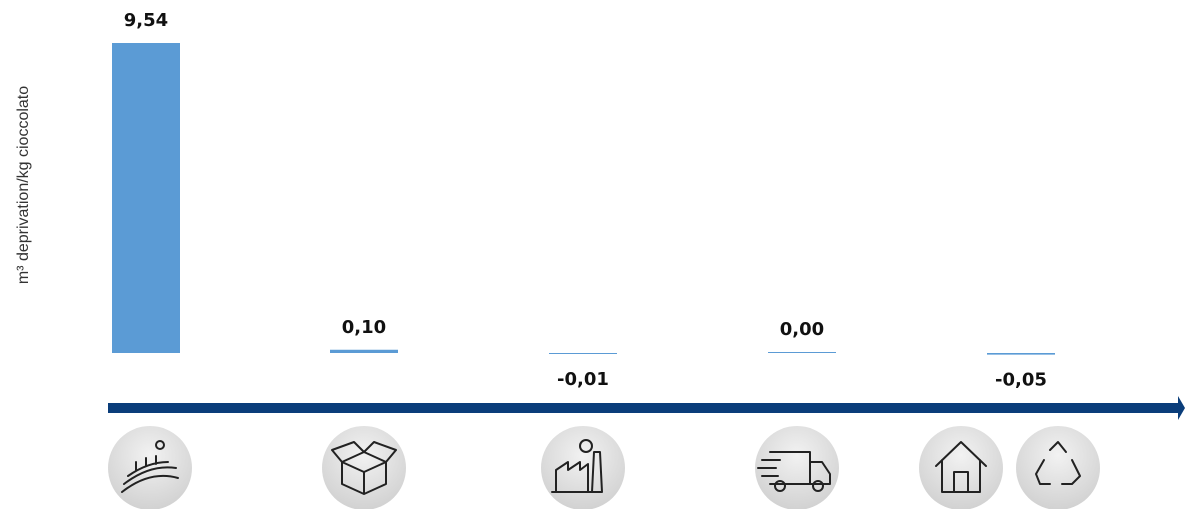  Describe the element at coordinates (583, 379) in the screenshot. I see `value-label: -0,01` at that location.